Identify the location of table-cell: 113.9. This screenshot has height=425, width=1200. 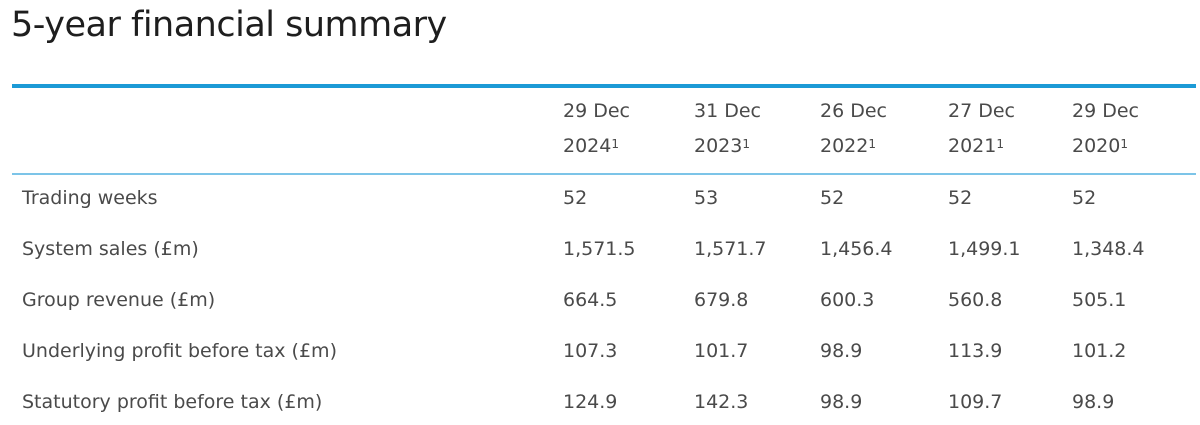
(975, 351).